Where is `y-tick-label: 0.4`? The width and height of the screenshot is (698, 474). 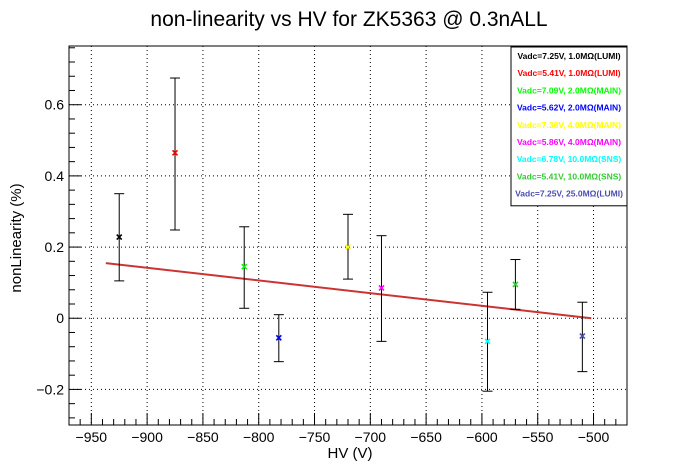
y-tick-label: 0.4 is located at coordinates (55, 176).